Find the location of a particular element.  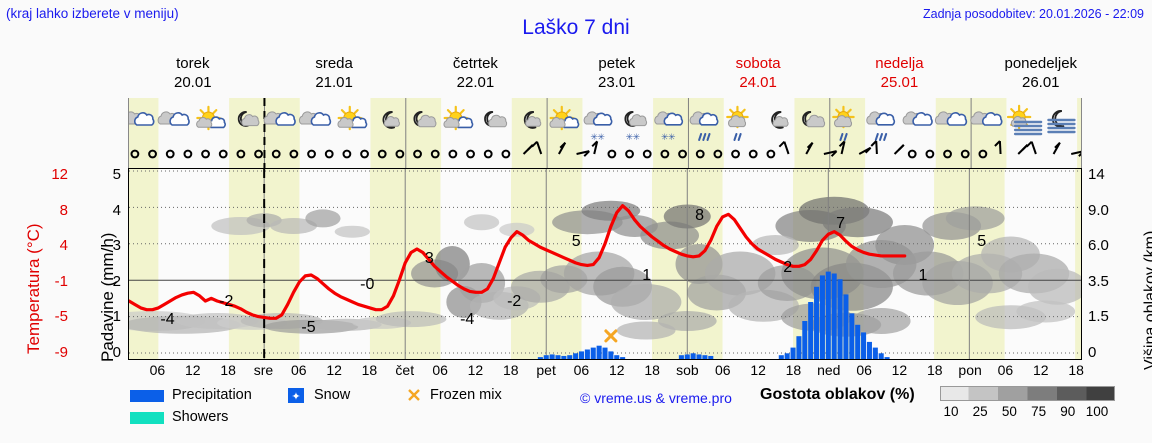

temperature-label-8: 1 is located at coordinates (647, 276).